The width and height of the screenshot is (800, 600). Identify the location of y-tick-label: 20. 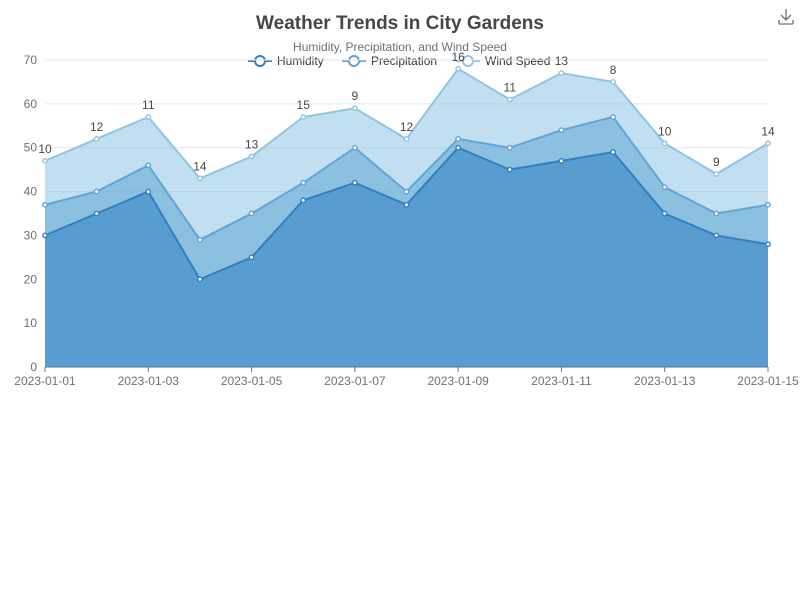
(31, 279).